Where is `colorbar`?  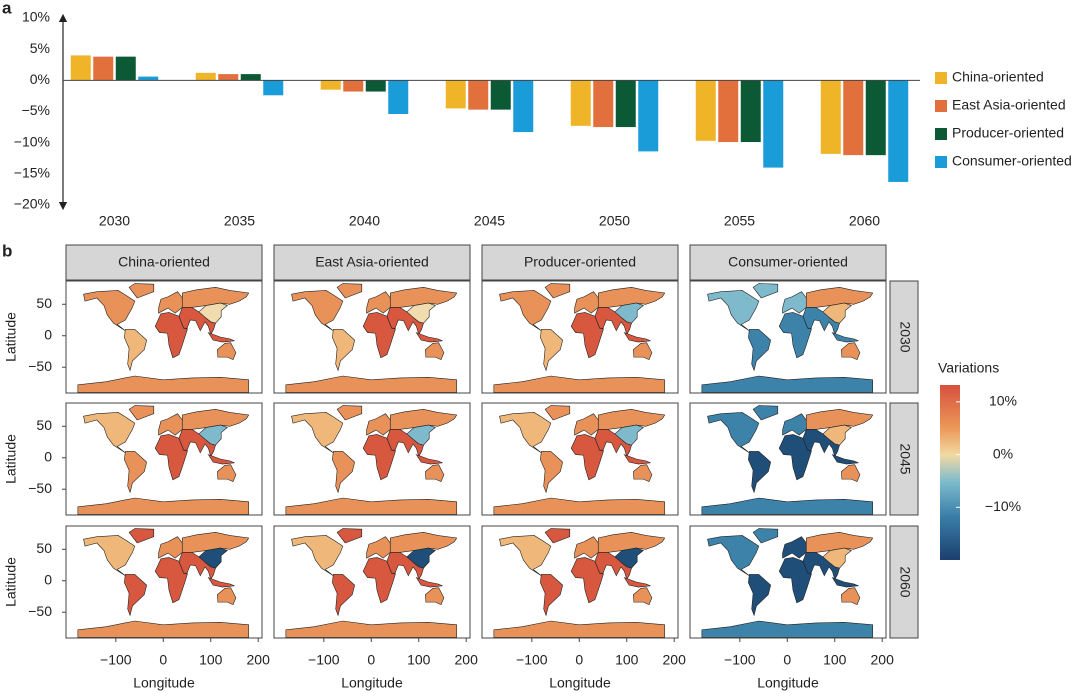 colorbar is located at coordinates (950, 472).